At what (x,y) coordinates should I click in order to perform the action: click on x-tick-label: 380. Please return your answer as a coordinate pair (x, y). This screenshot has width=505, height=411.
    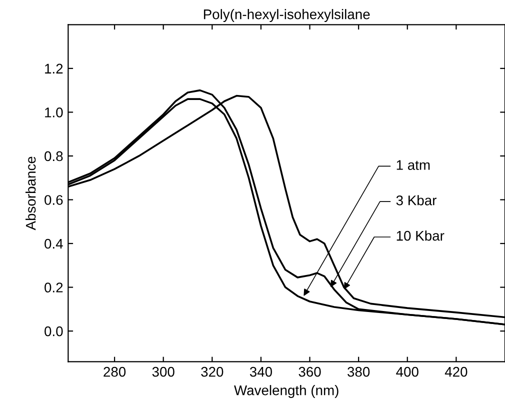
    Looking at the image, I should click on (359, 371).